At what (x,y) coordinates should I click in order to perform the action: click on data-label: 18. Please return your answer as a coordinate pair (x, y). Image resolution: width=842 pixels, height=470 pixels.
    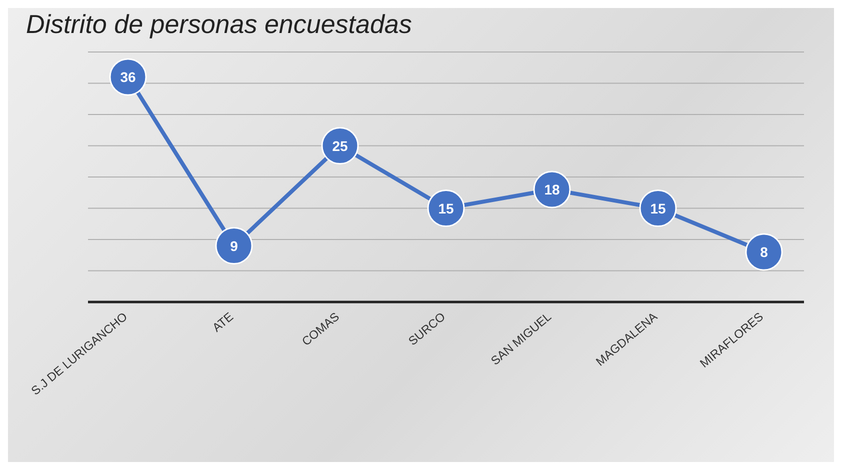
    Looking at the image, I should click on (552, 190).